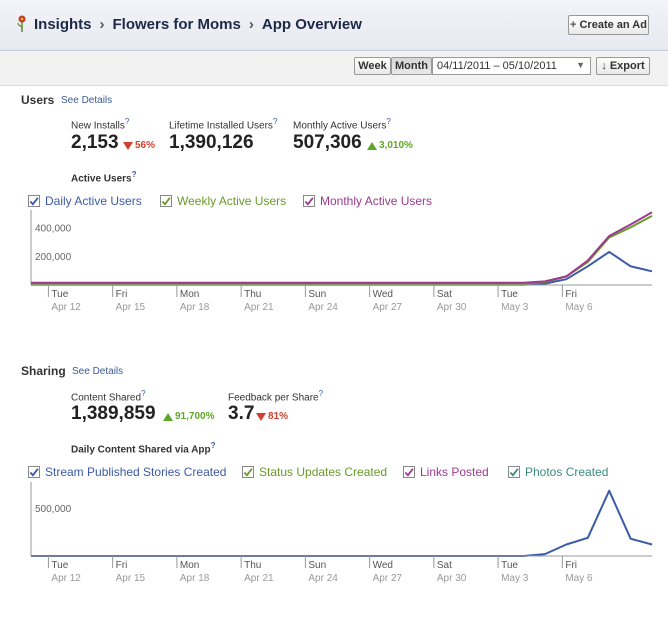 The image size is (668, 629). Describe the element at coordinates (372, 66) in the screenshot. I see `week-button: Week` at that location.